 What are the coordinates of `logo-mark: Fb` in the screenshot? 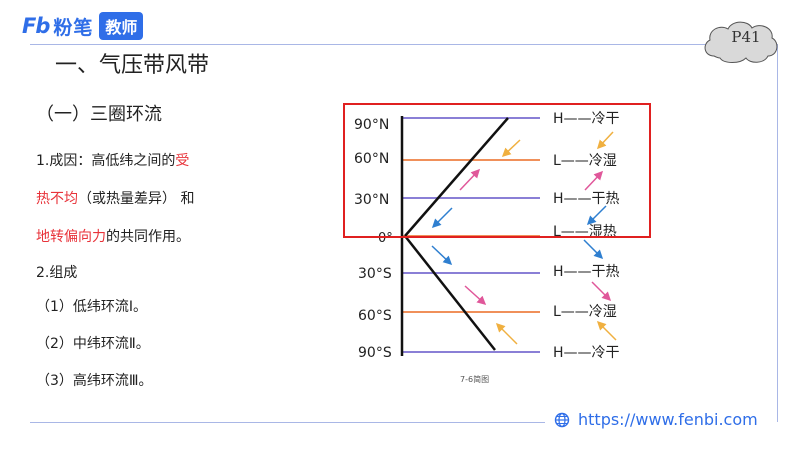 It's located at (36, 26).